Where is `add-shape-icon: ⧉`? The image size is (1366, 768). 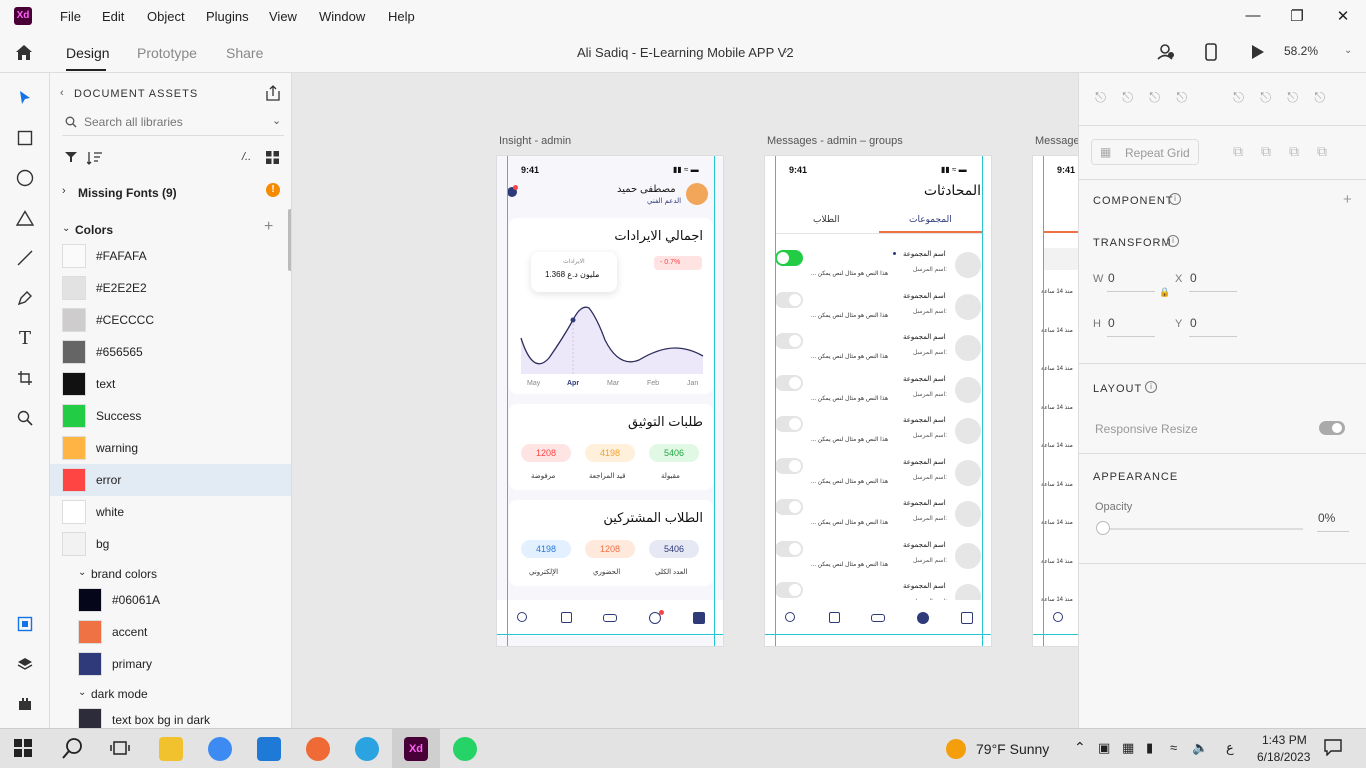
add-shape-icon: ⧉ is located at coordinates (1238, 151).